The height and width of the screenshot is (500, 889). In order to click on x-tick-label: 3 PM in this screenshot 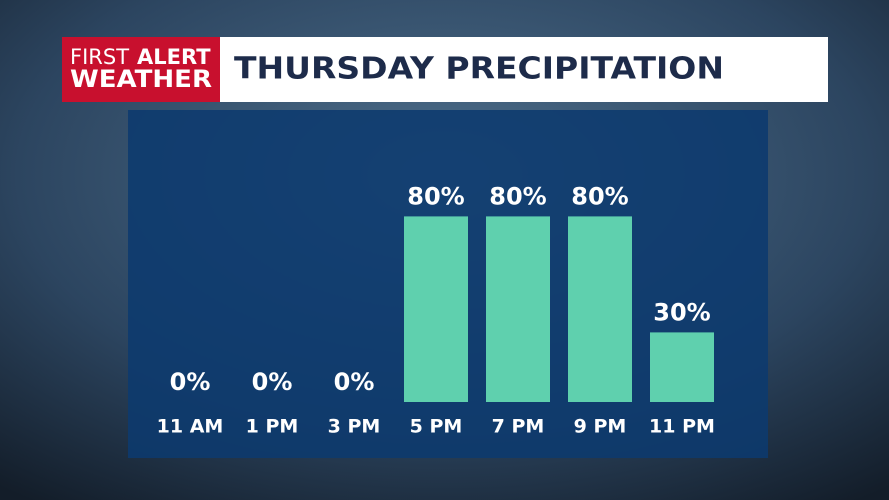, I will do `click(354, 427)`.